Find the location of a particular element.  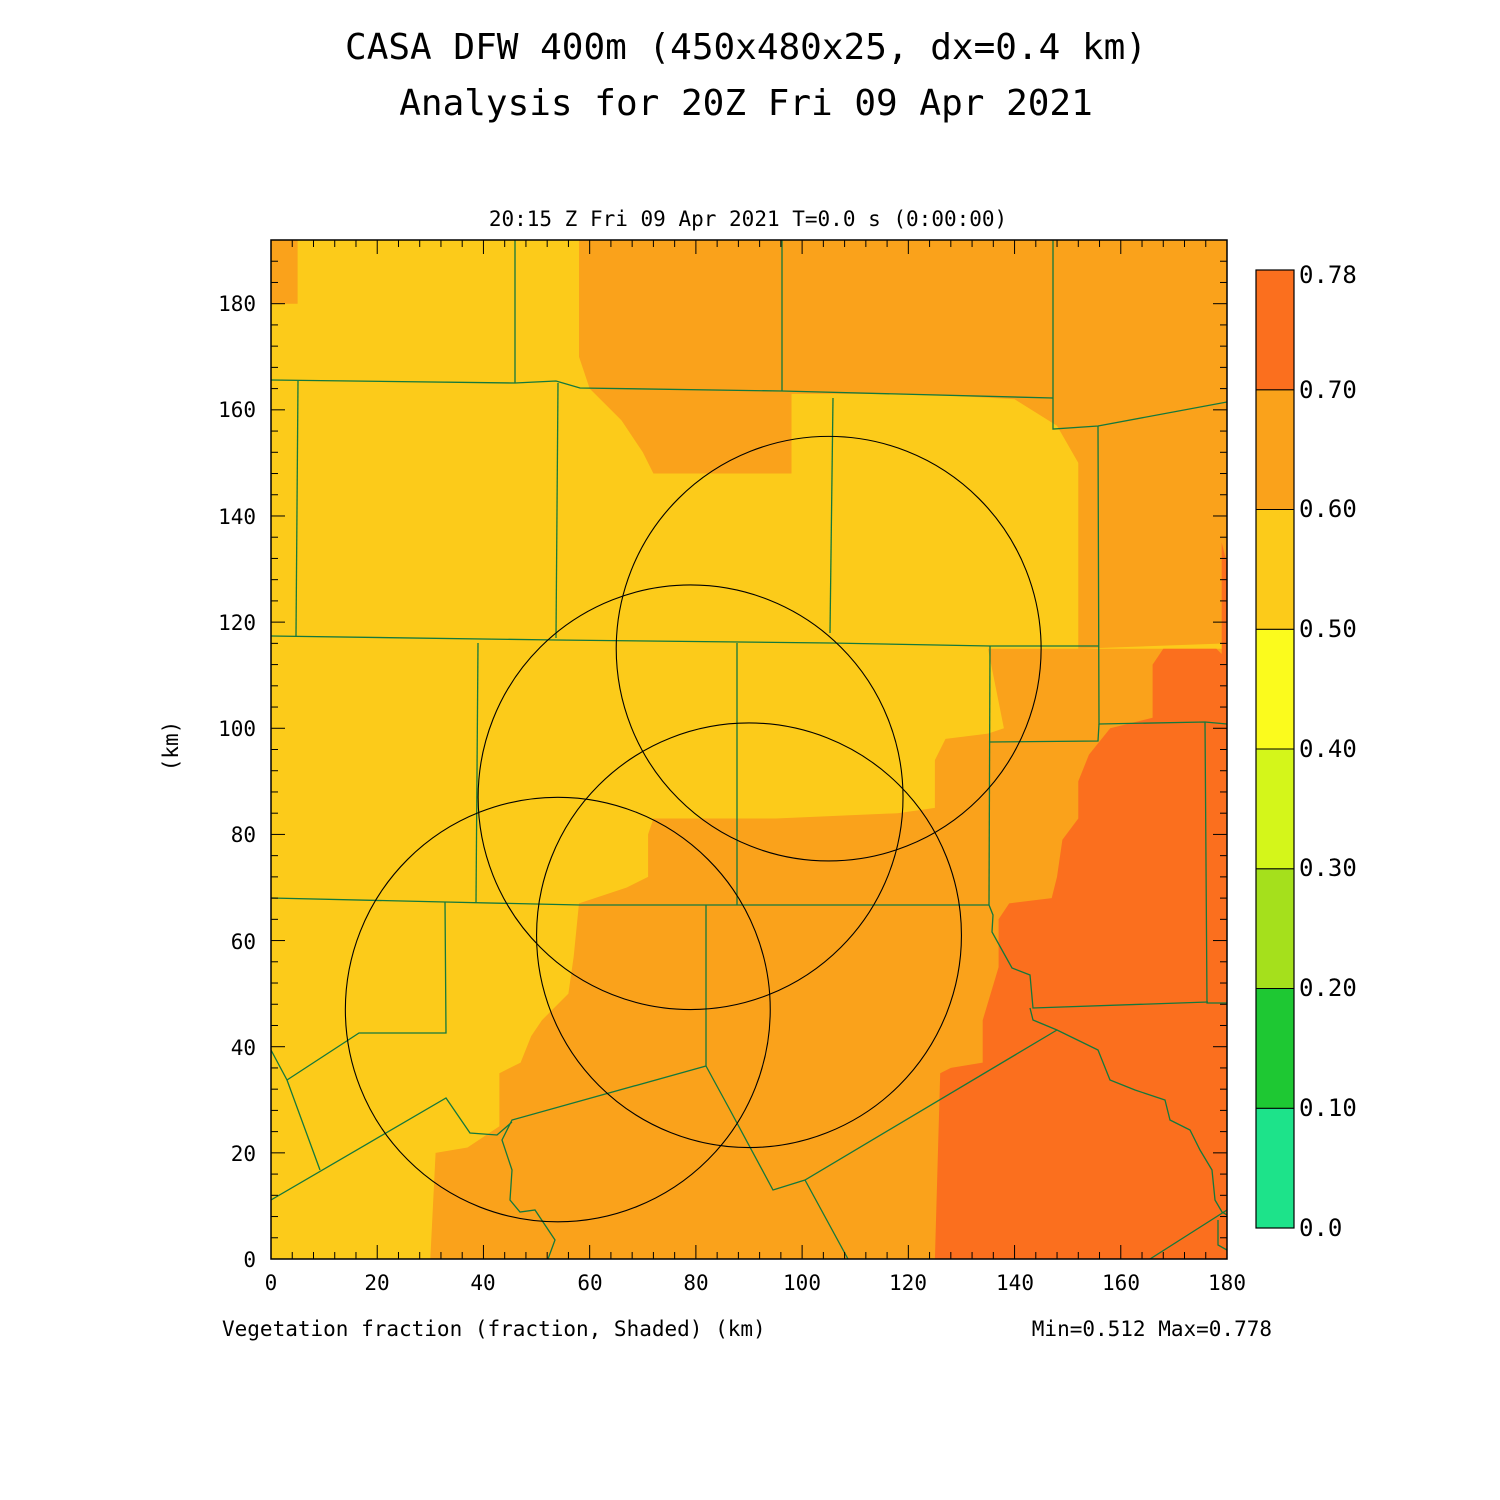

x-tick-label: 0 is located at coordinates (271, 1283).